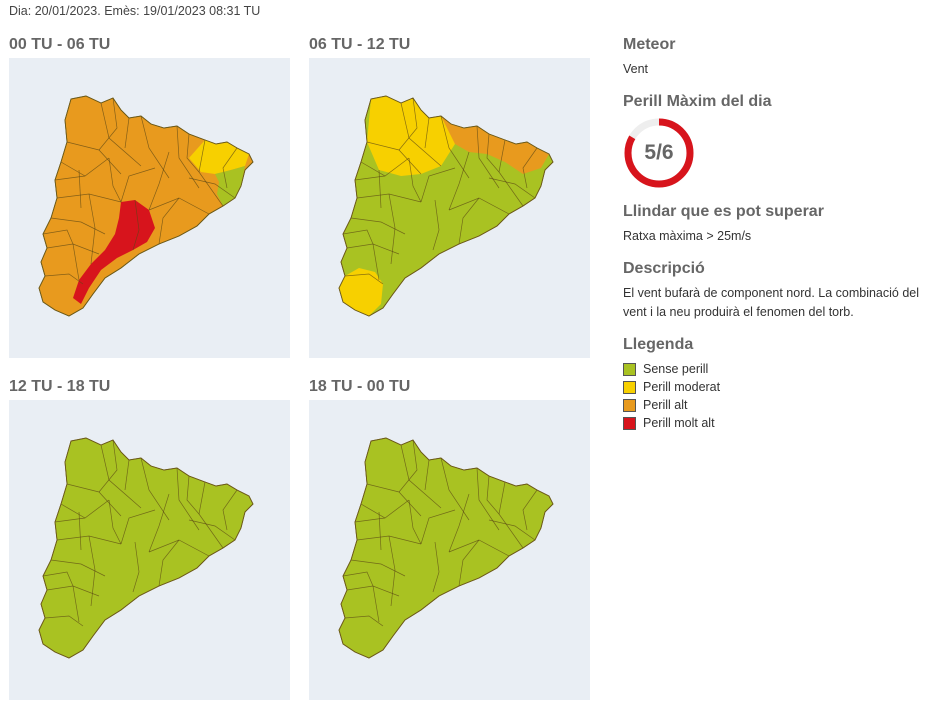 Image resolution: width=929 pixels, height=716 pixels. What do you see at coordinates (665, 405) in the screenshot?
I see `legend-label: Perill alt` at bounding box center [665, 405].